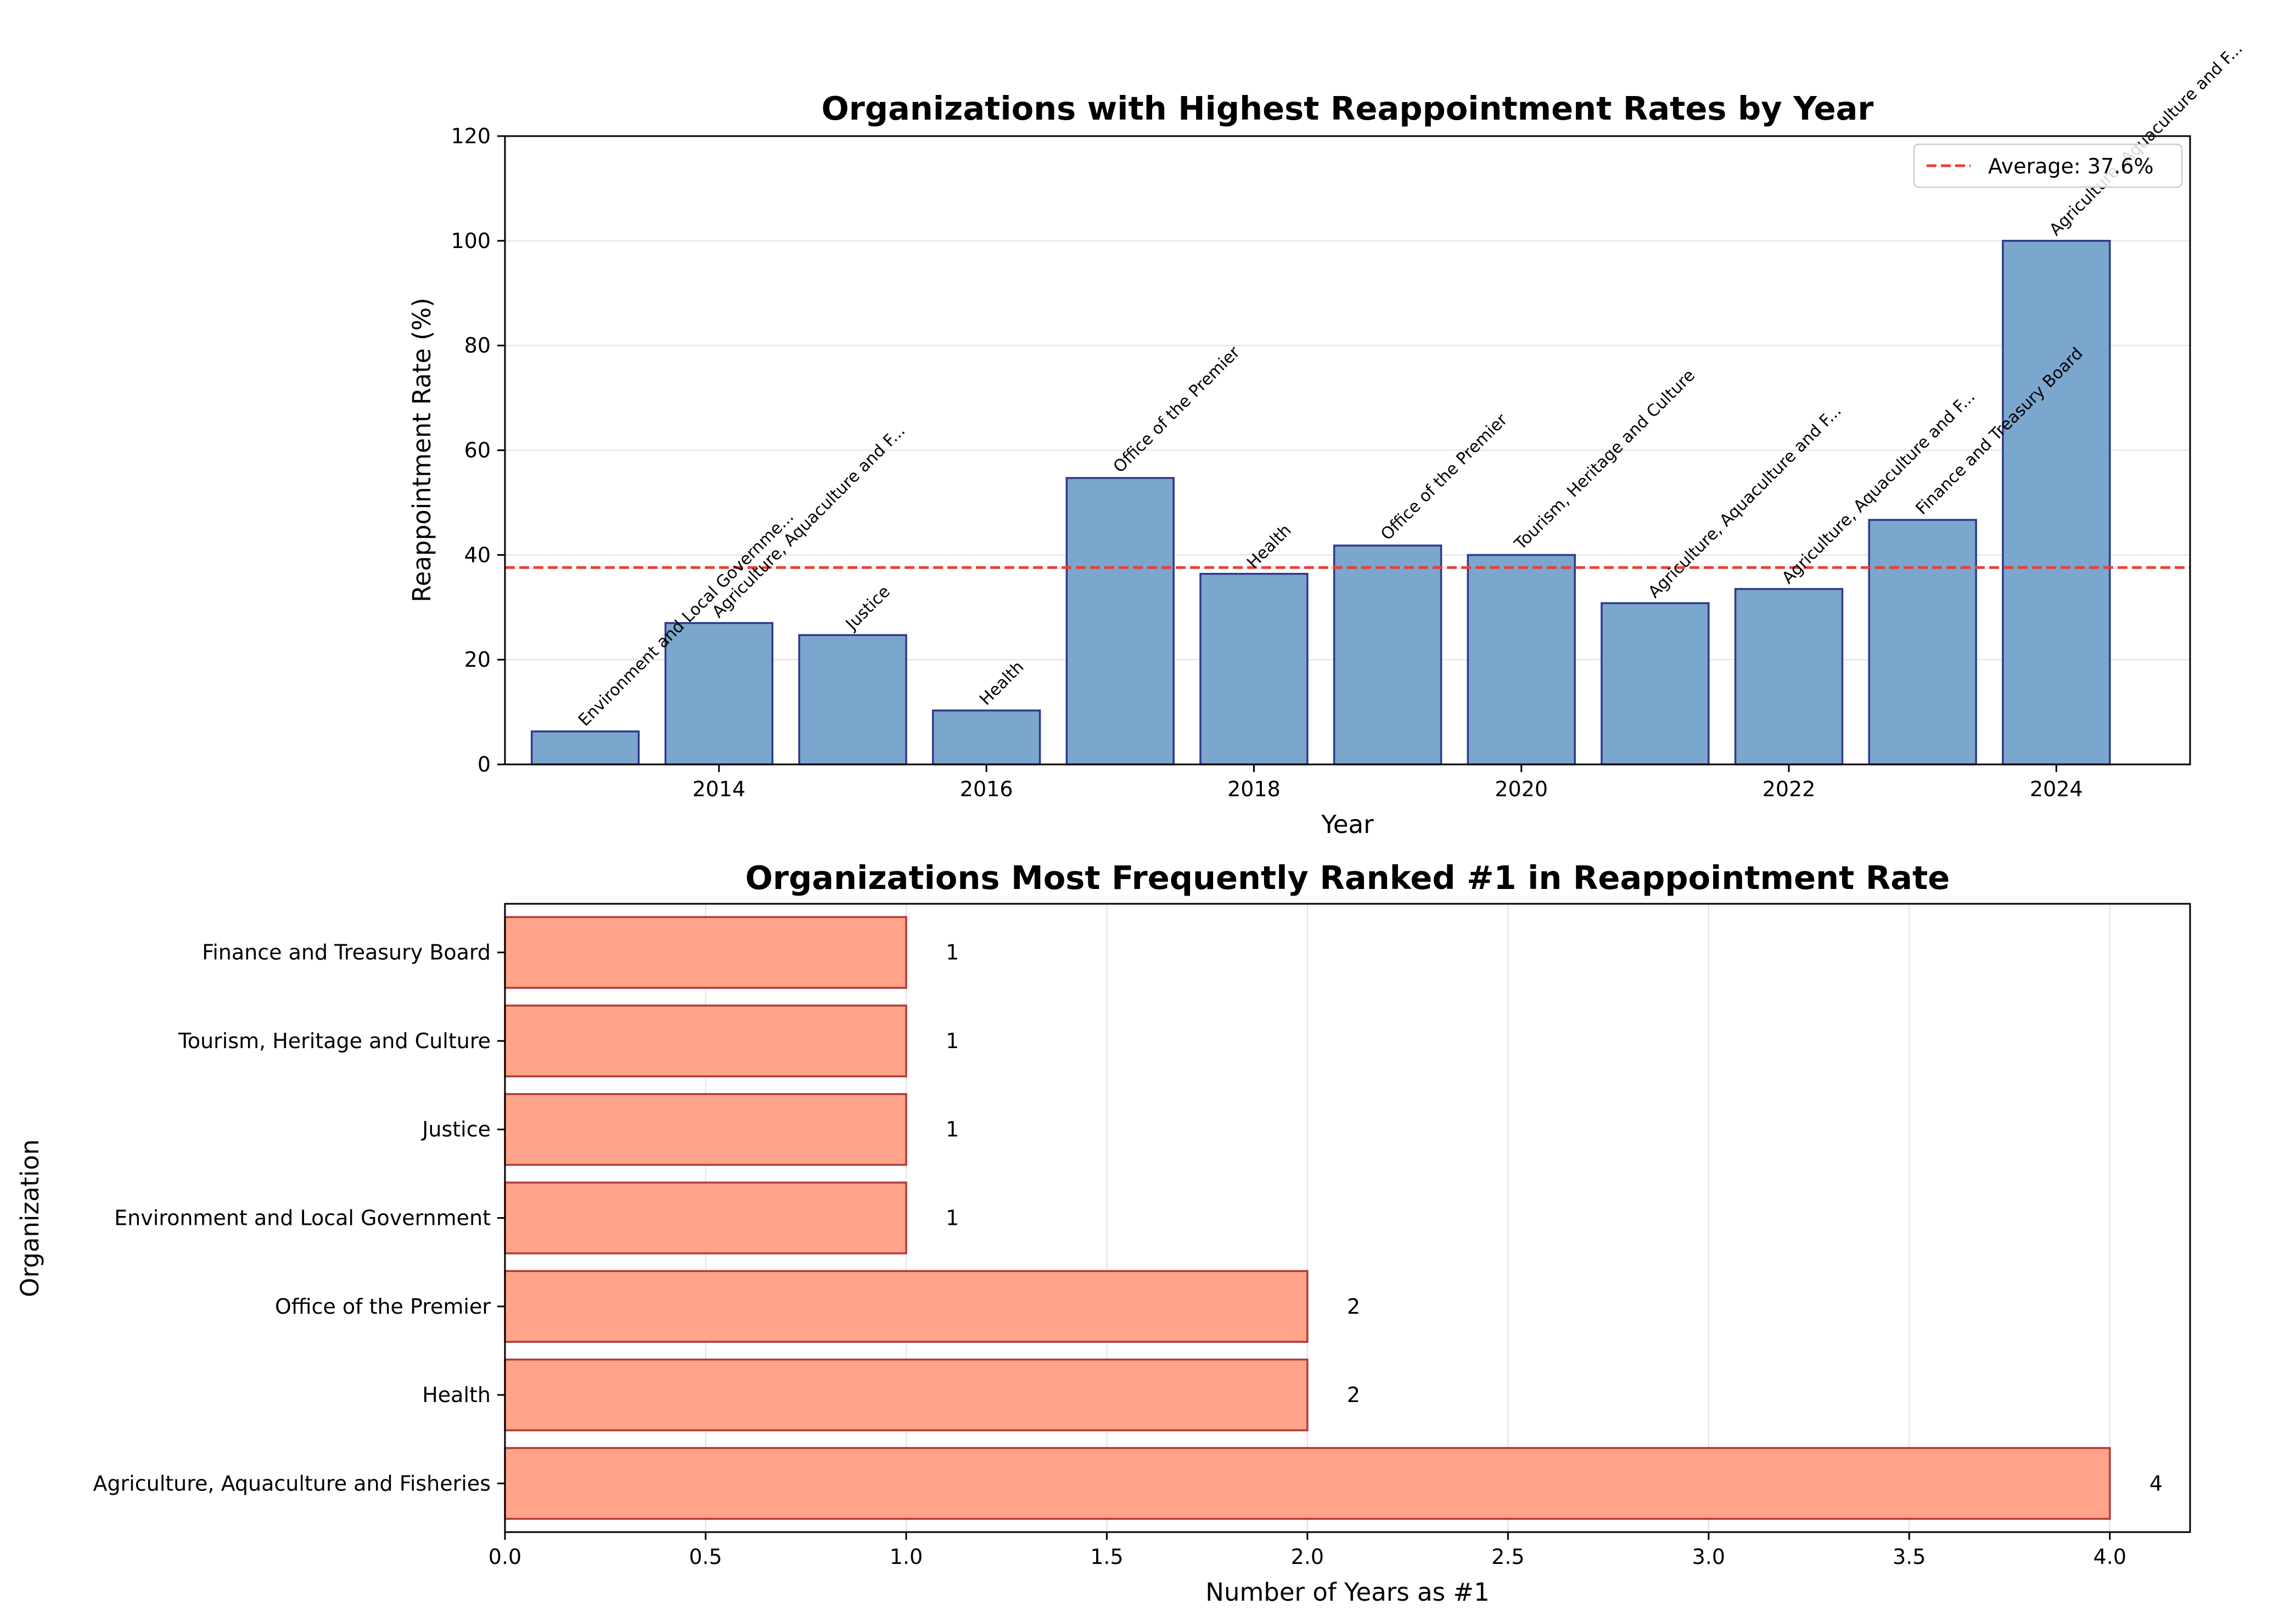 The width and height of the screenshot is (2296, 1621). What do you see at coordinates (302, 1218) in the screenshot?
I see `category-label: Environment and Local Government` at bounding box center [302, 1218].